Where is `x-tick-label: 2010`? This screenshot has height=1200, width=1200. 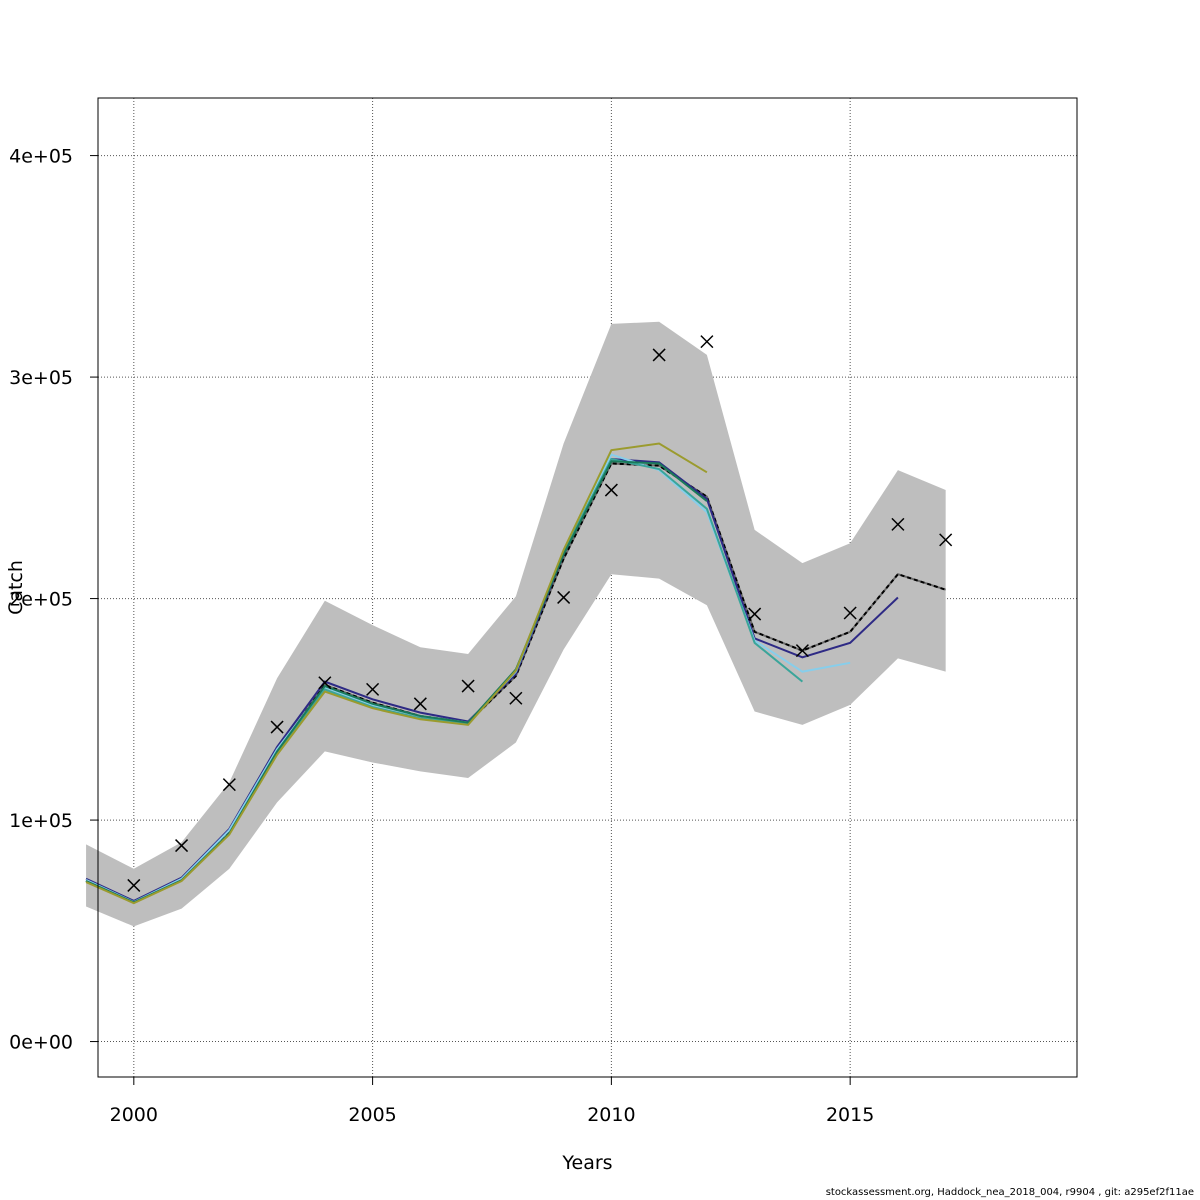 x-tick-label: 2010 is located at coordinates (611, 1115).